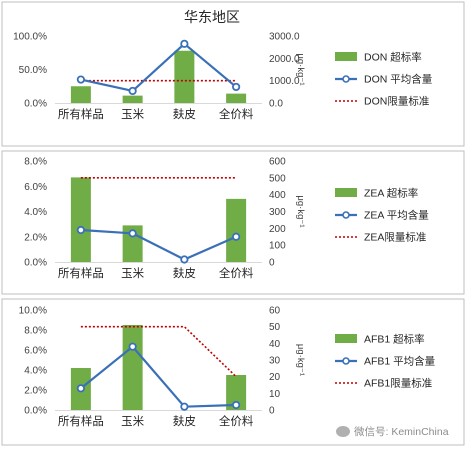  I want to click on right-axis-tick-label: 400, so click(277, 195).